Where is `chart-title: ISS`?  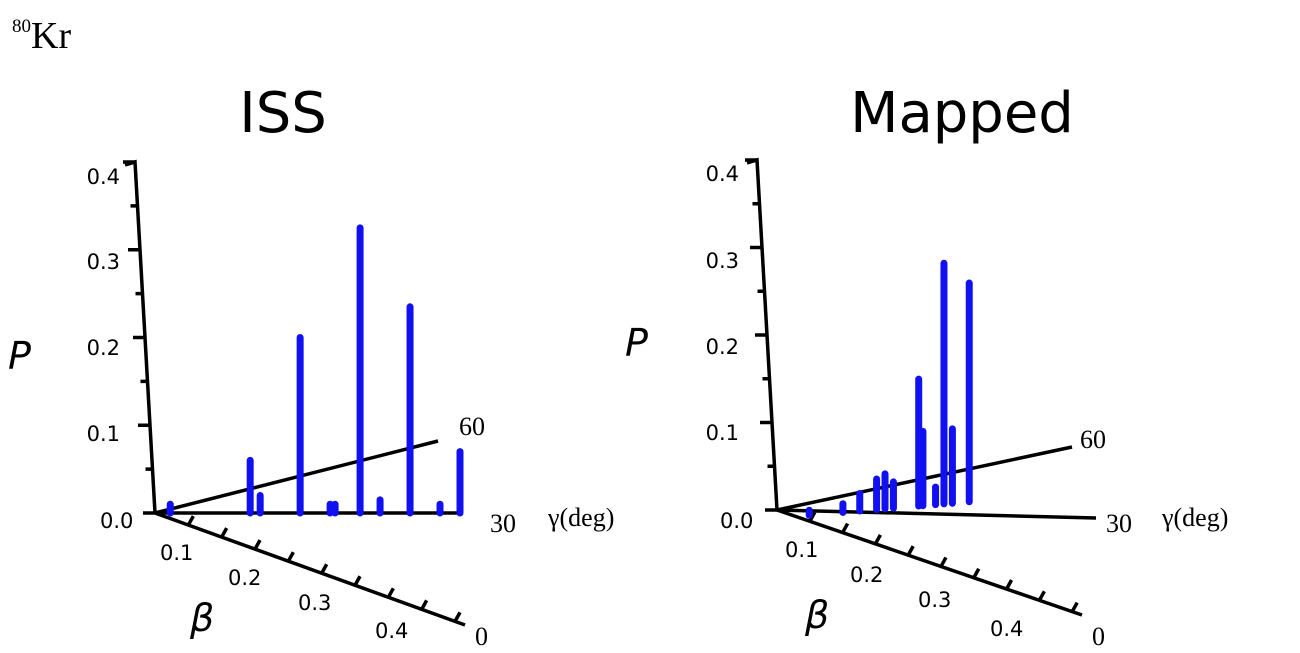 chart-title: ISS is located at coordinates (283, 113).